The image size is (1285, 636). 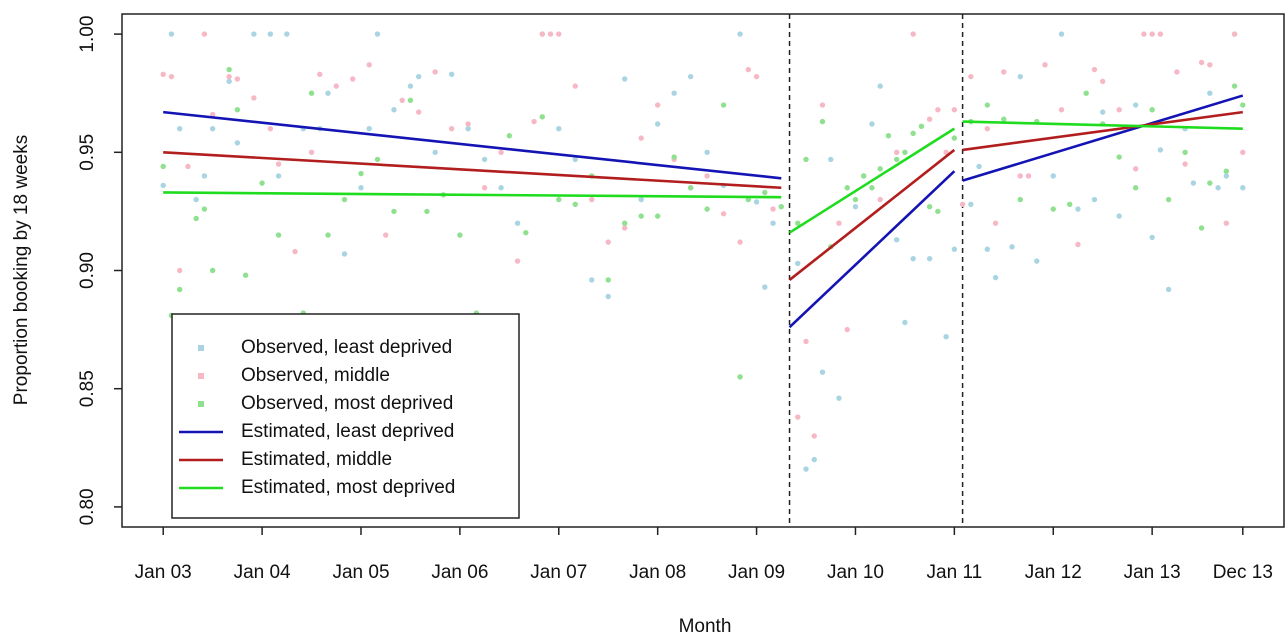 What do you see at coordinates (705, 626) in the screenshot?
I see `x-axis-label: Month` at bounding box center [705, 626].